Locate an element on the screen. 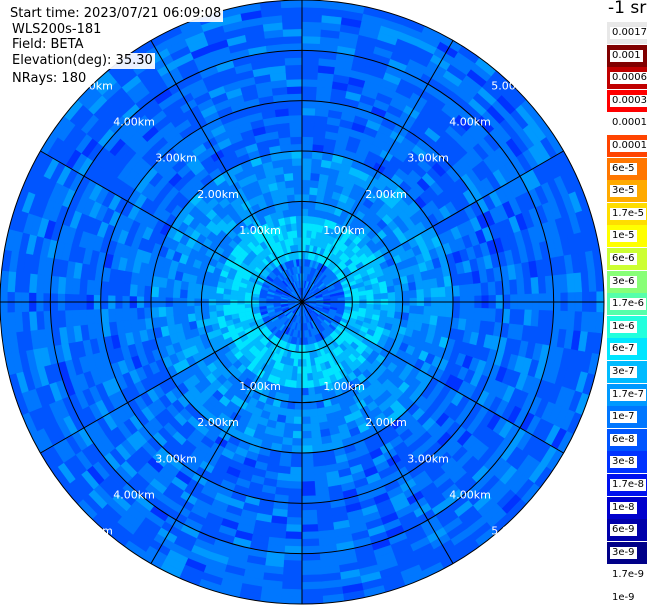 The width and height of the screenshot is (647, 607). colorbar-tick-label: 6e-8 is located at coordinates (623, 439).